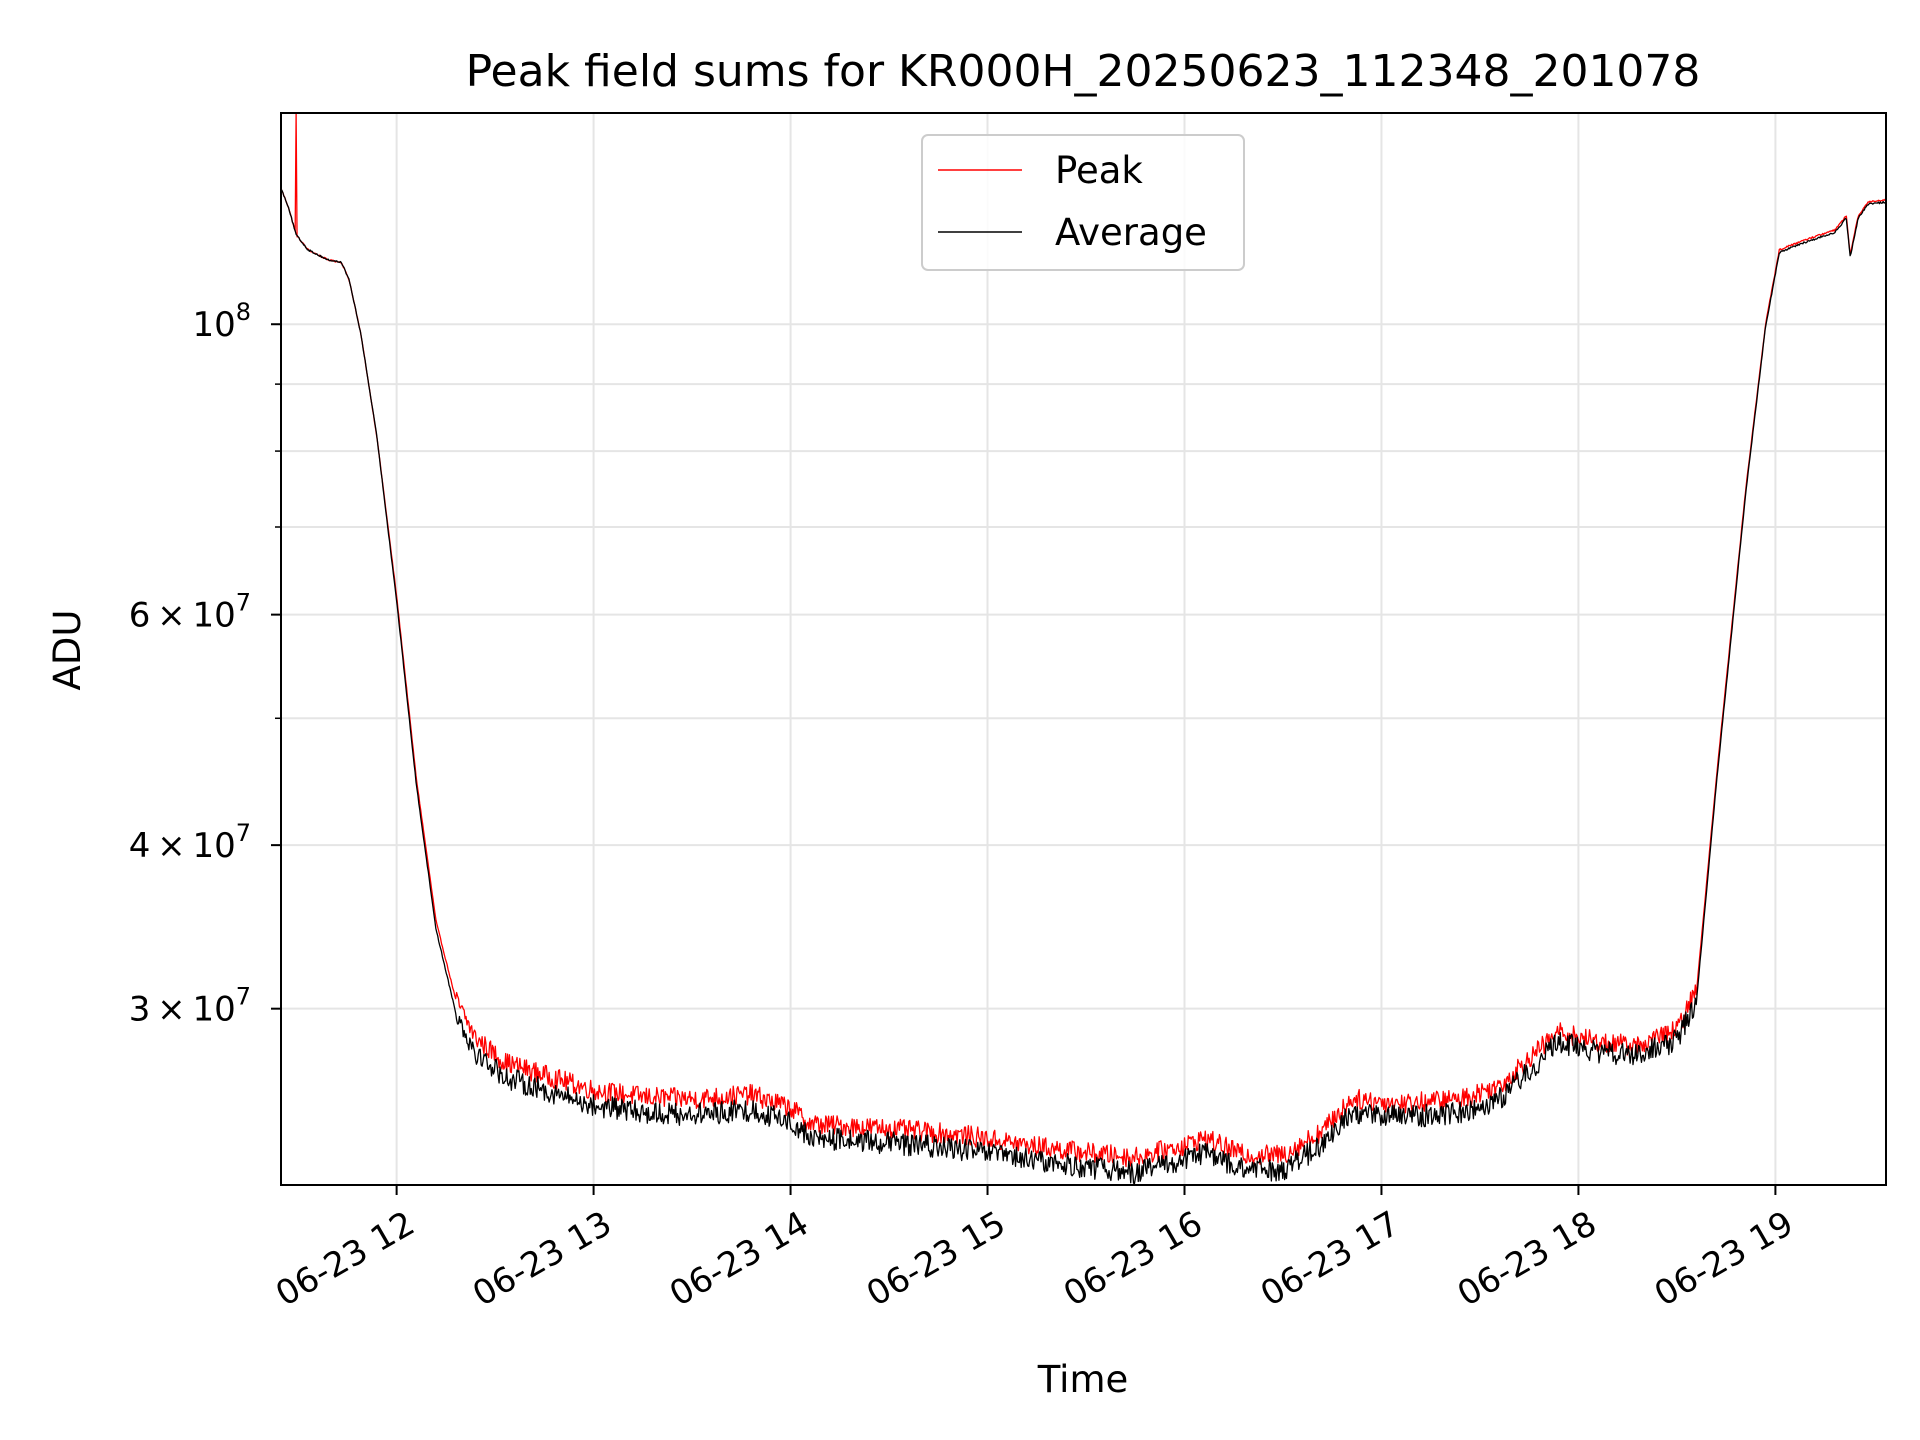 The image size is (1920, 1440). Describe the element at coordinates (67, 650) in the screenshot. I see `y-axis-label: ADU` at that location.